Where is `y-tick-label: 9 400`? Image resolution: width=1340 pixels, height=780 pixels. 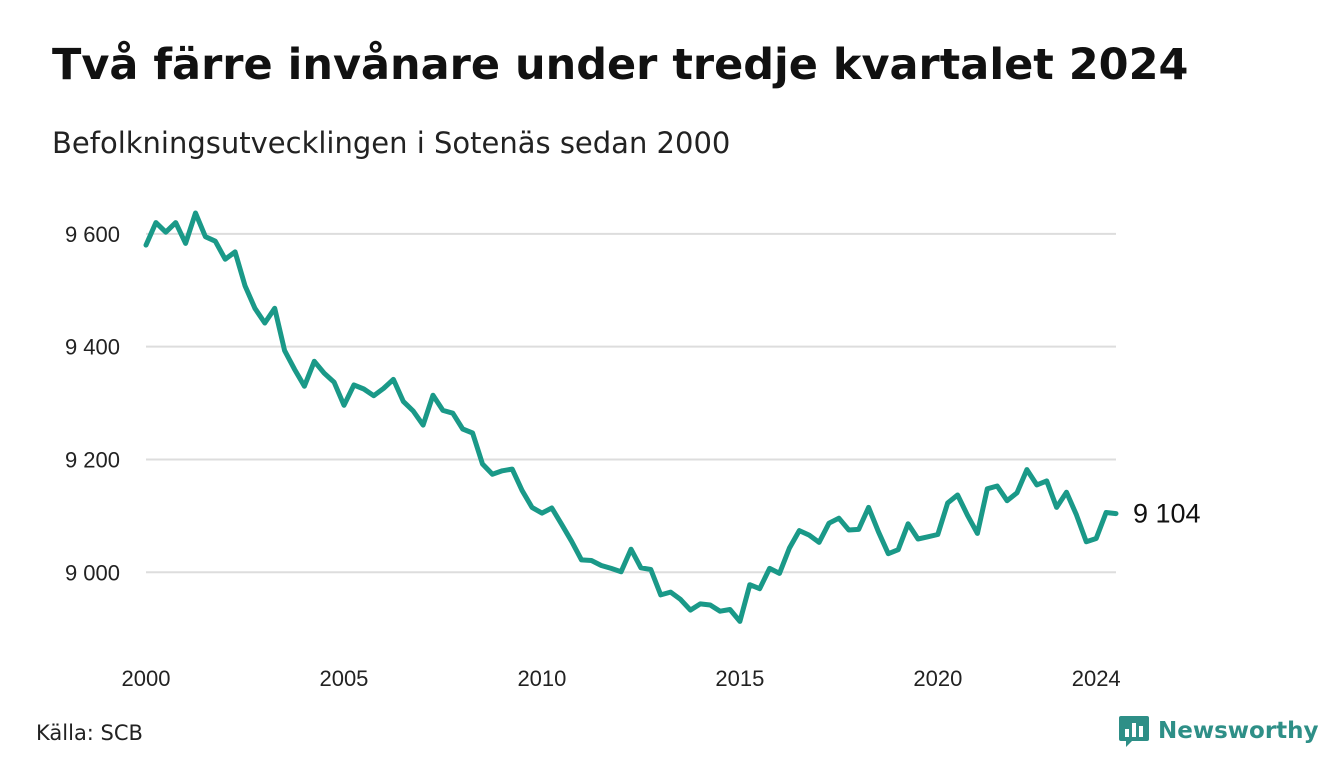
y-tick-label: 9 400 is located at coordinates (92, 347).